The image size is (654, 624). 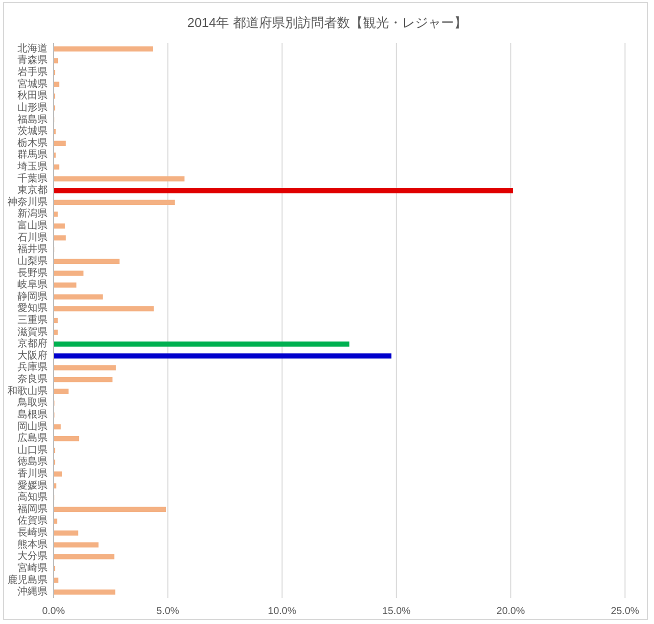 What do you see at coordinates (33, 592) in the screenshot?
I see `y-tick-label: 沖縄県` at bounding box center [33, 592].